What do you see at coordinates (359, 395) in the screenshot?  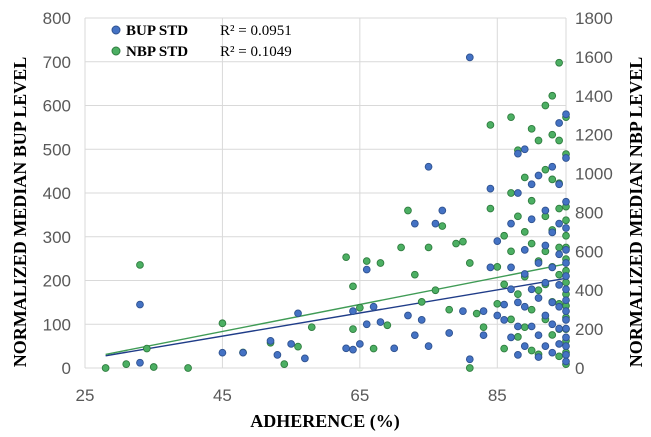 I see `x-tick-label: 65` at bounding box center [359, 395].